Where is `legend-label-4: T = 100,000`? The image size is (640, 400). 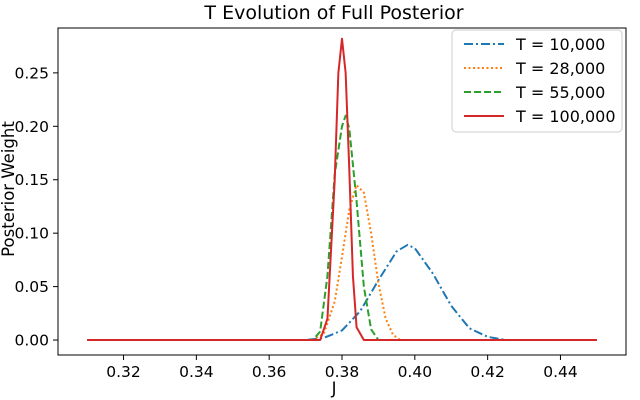
legend-label-4: T = 100,000 is located at coordinates (565, 116).